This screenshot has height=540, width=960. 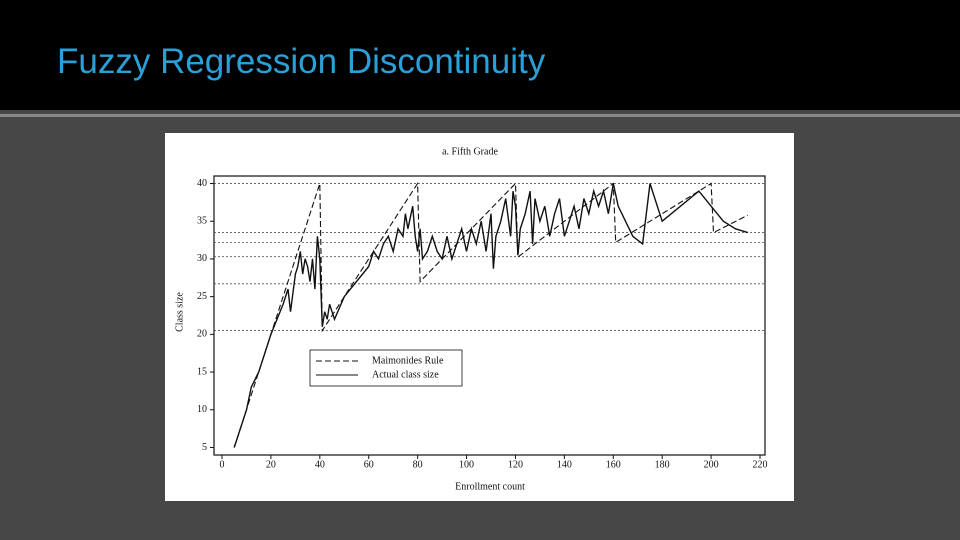 I want to click on x-tick-label: 20, so click(x=271, y=464).